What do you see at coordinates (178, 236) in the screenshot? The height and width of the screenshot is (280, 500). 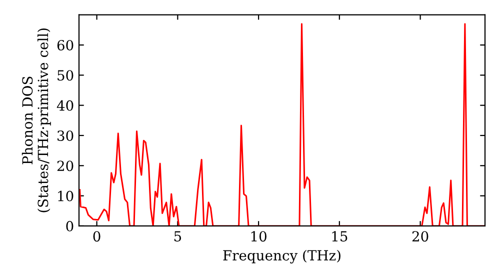 I see `x-tick-label: 5` at bounding box center [178, 236].